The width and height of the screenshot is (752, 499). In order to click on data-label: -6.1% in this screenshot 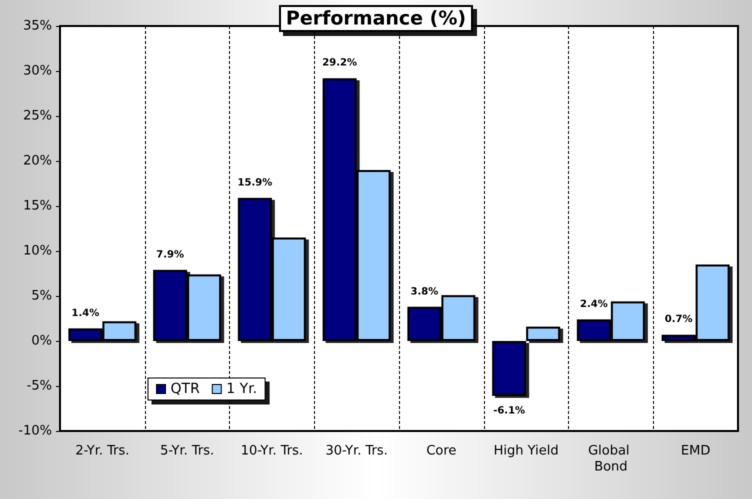, I will do `click(509, 410)`.